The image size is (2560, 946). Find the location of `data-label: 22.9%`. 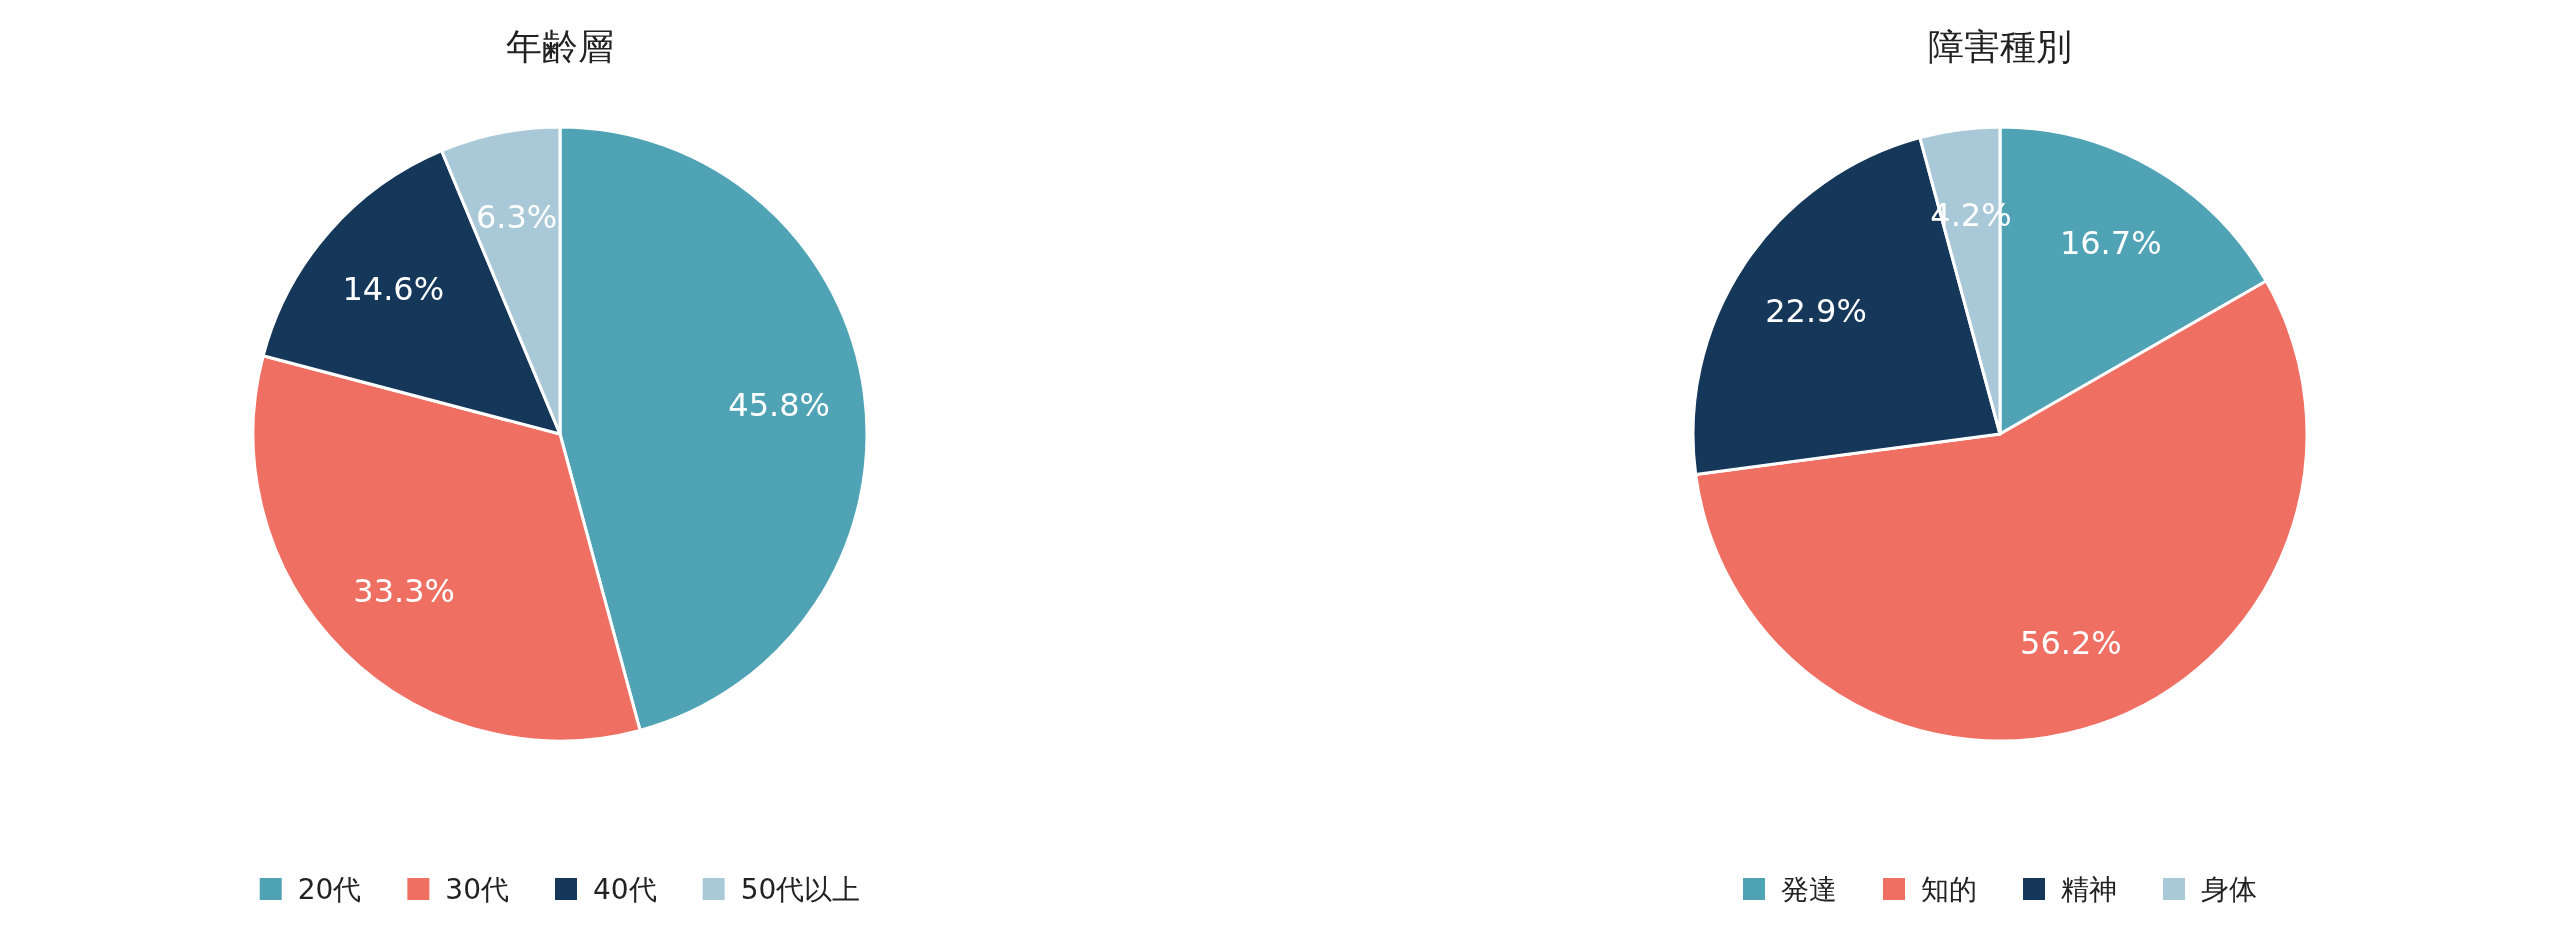

data-label: 22.9% is located at coordinates (1816, 311).